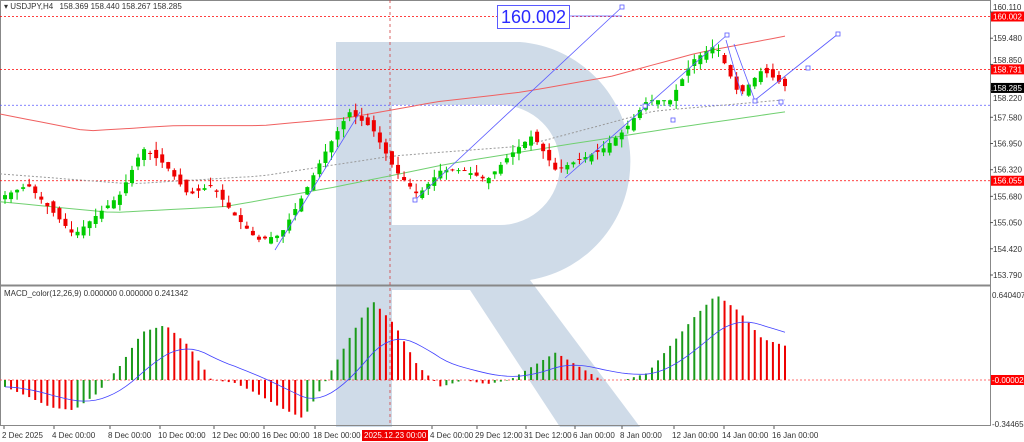  Describe the element at coordinates (130, 435) in the screenshot. I see `x-tick-label: 8 Dec 00:00` at that location.